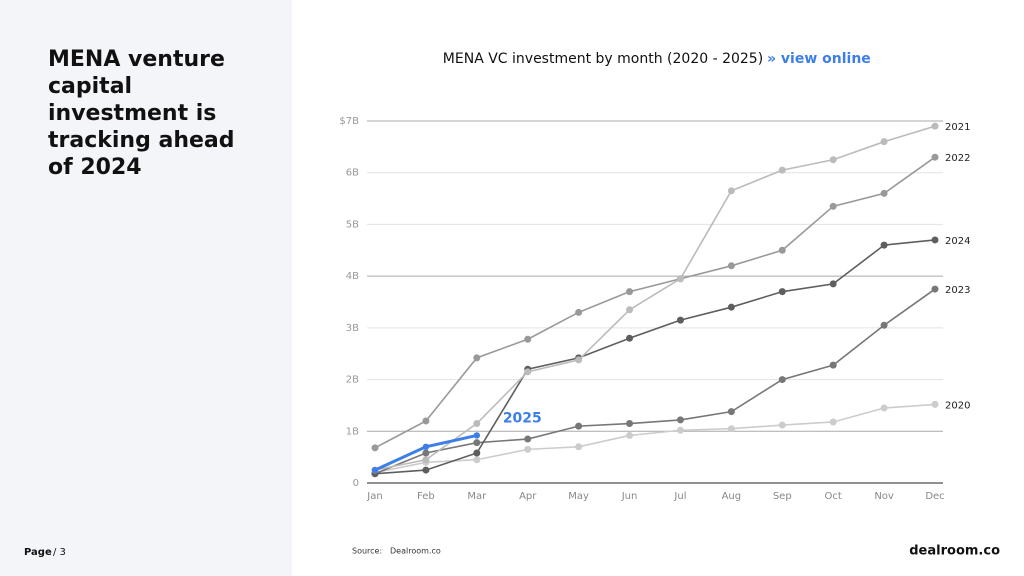 The height and width of the screenshot is (576, 1024). I want to click on y-tick-label: 5B, so click(352, 224).